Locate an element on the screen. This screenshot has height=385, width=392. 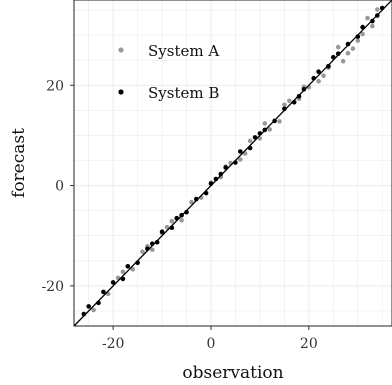
legend-label-system-a: System A is located at coordinates (183, 51).